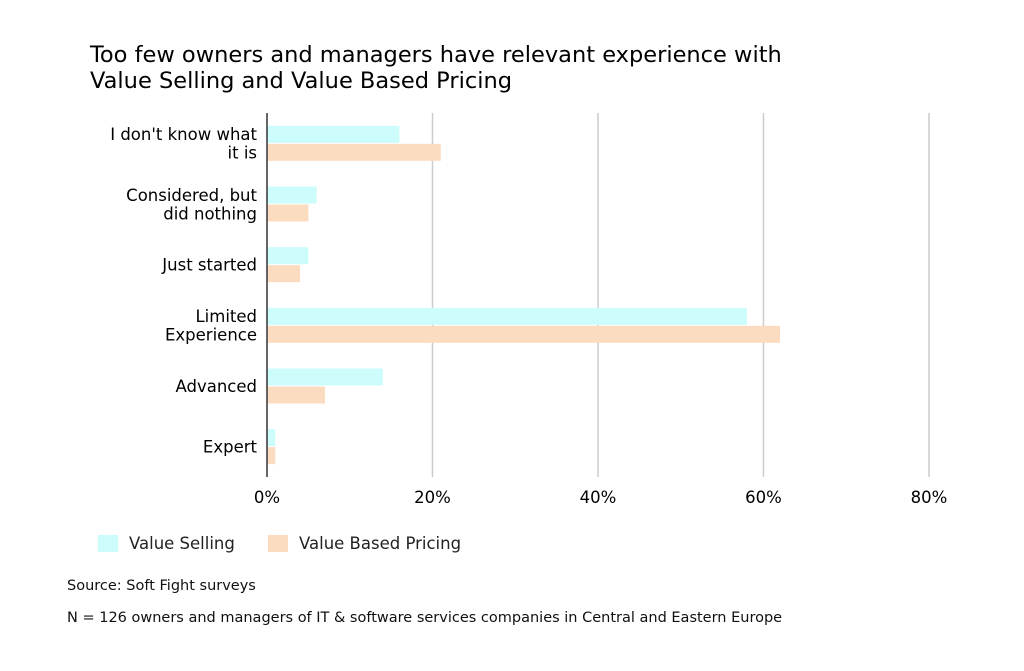 This screenshot has width=1024, height=671. What do you see at coordinates (216, 386) in the screenshot?
I see `category-label: Advanced` at bounding box center [216, 386].